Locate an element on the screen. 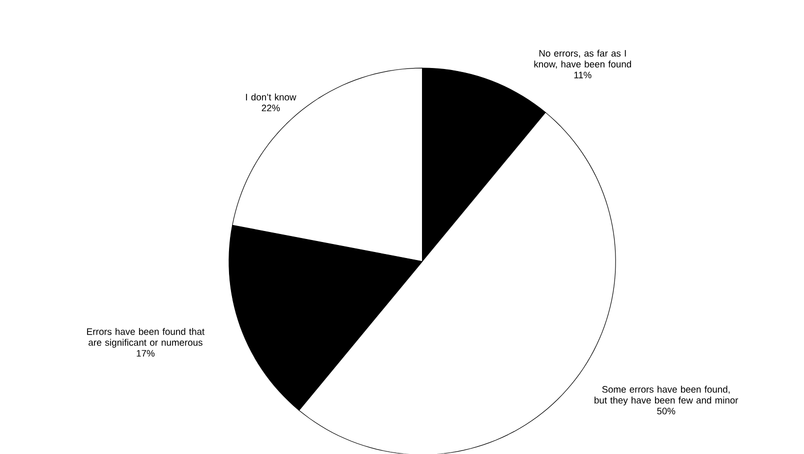 This screenshot has width=804, height=454. data-label: 22% is located at coordinates (271, 108).